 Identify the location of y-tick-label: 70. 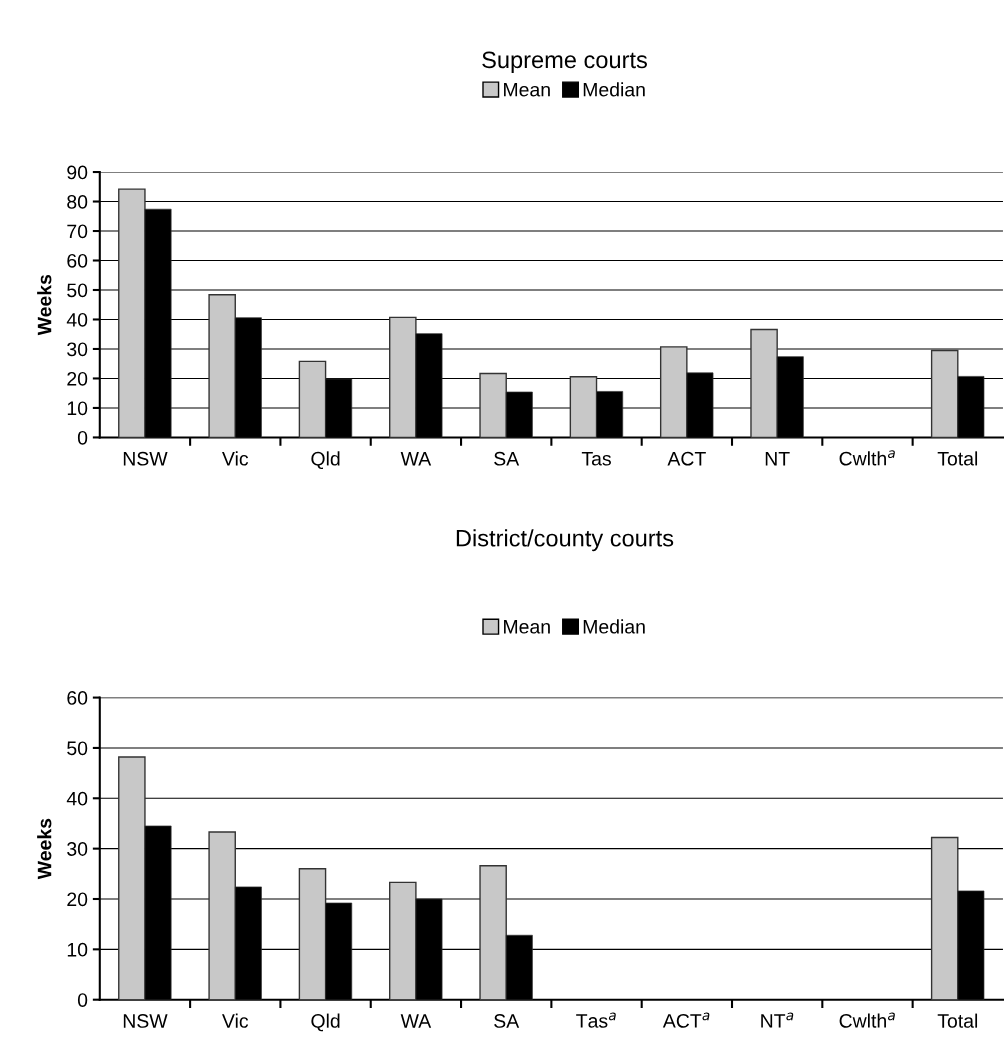
(77, 231).